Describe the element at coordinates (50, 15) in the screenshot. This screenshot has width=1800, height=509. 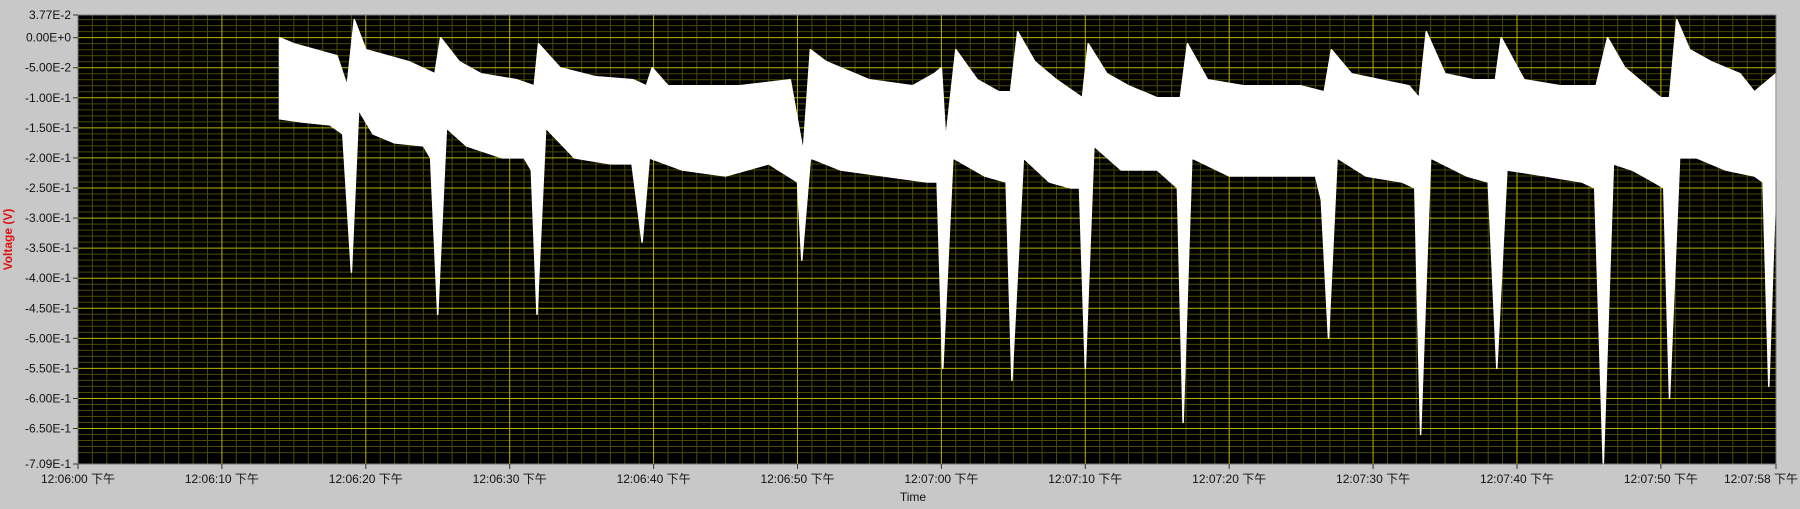
I see `y-tick-label: 3.77E-2` at that location.